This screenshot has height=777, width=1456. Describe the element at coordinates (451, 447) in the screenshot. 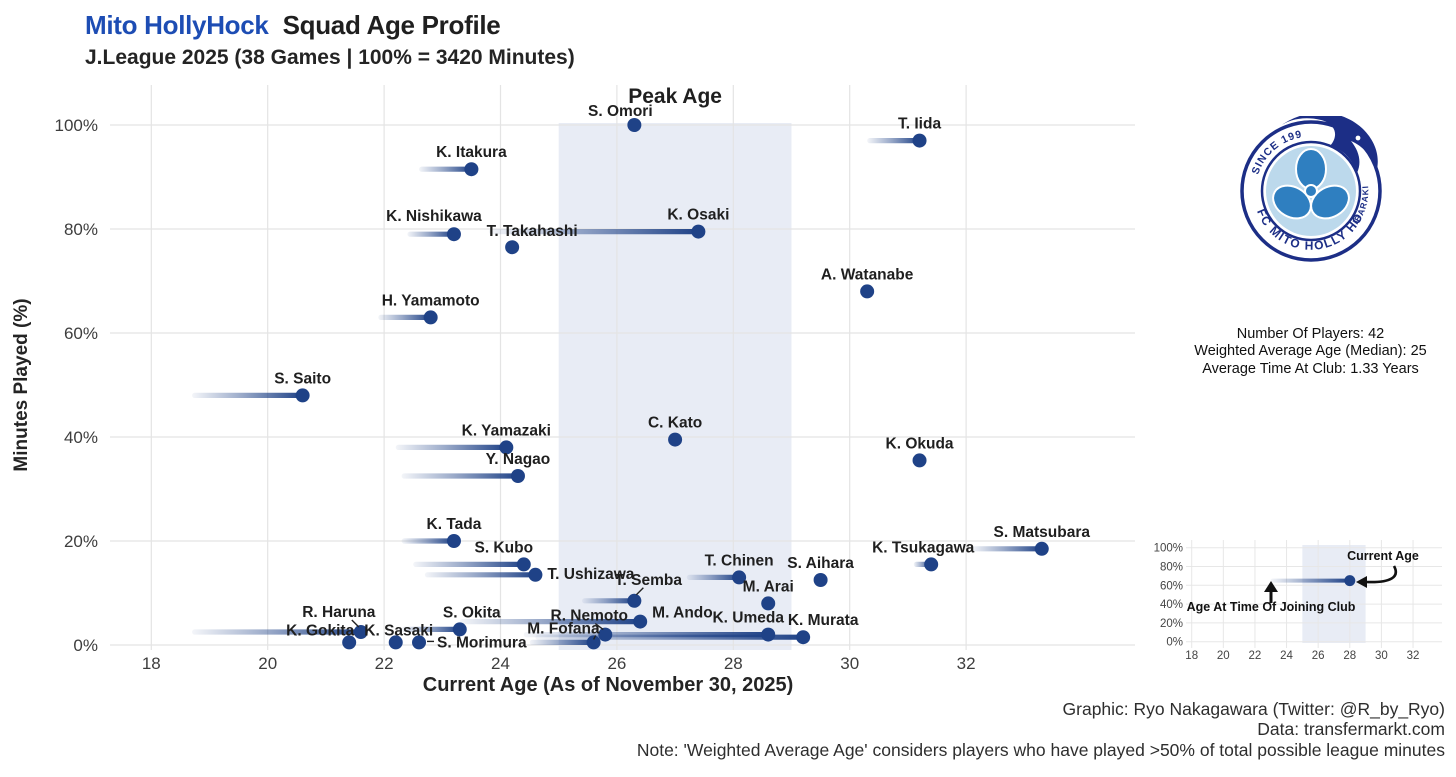

I see `trail-kyamazaki` at that location.